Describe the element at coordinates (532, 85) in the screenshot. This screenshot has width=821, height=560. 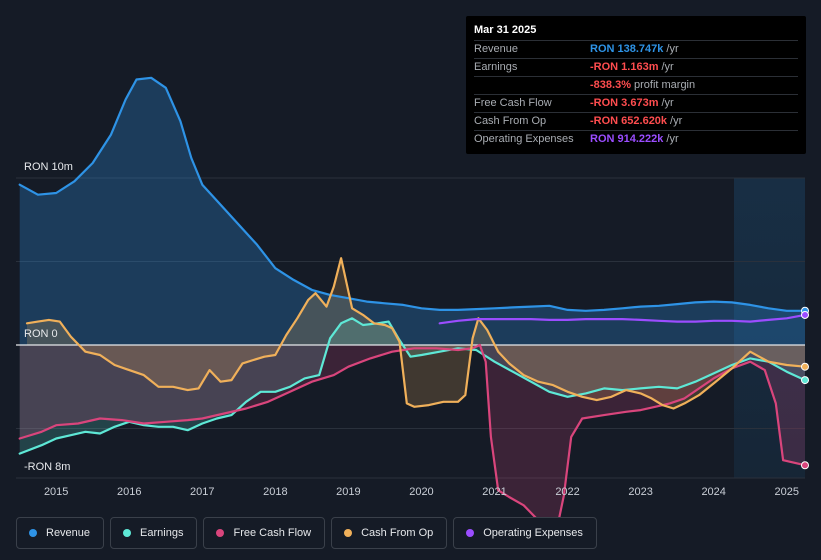
I see `tooltip-row-label` at that location.